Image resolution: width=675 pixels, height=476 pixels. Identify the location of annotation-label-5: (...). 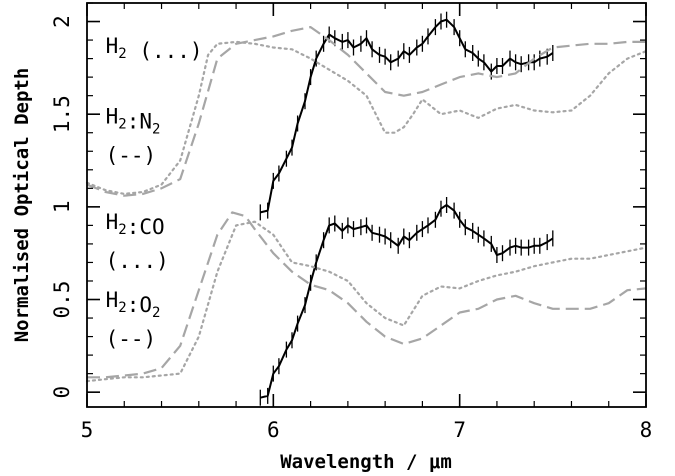
(137, 261).